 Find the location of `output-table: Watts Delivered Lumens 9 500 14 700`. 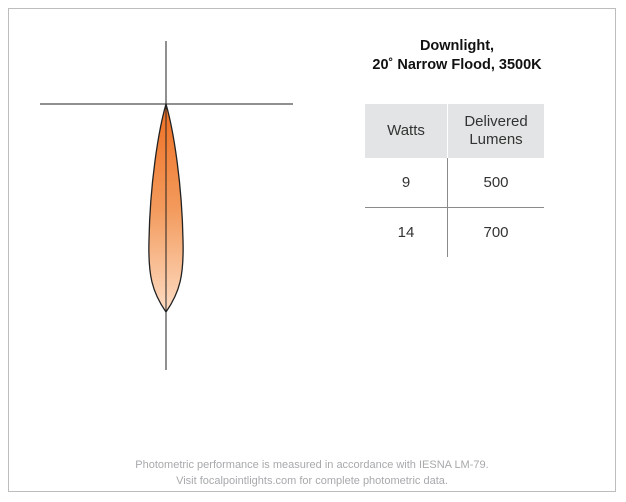

output-table: Watts Delivered Lumens 9 500 14 700 is located at coordinates (454, 180).